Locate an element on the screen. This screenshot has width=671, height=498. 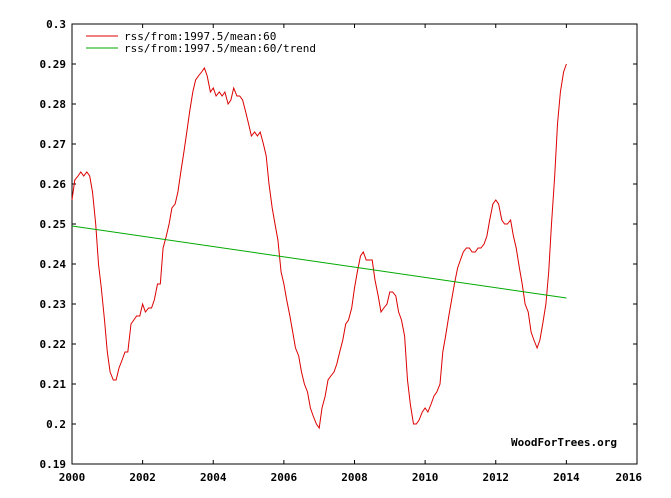
legend-label-2: rss/from:1997.5/mean:60/trend is located at coordinates (220, 48).